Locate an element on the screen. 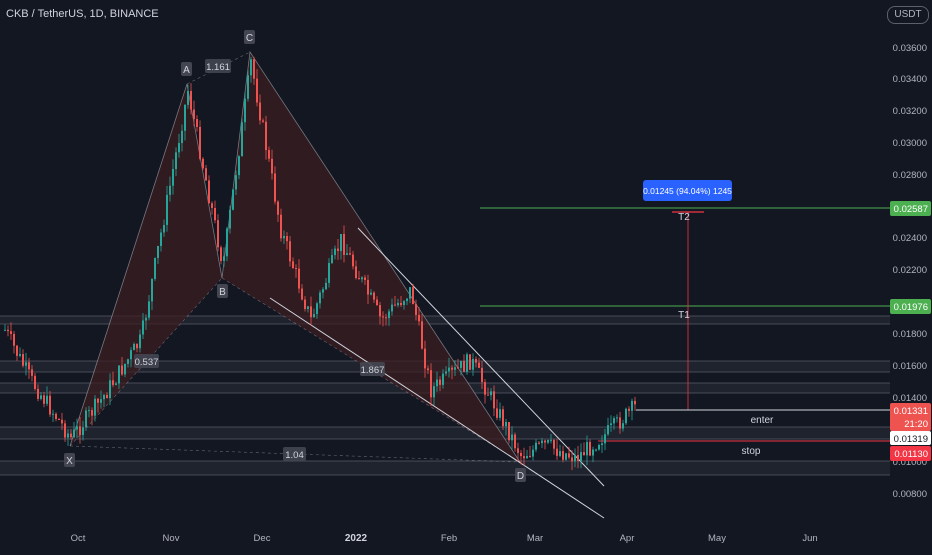  lower-trendline is located at coordinates (437, 408).